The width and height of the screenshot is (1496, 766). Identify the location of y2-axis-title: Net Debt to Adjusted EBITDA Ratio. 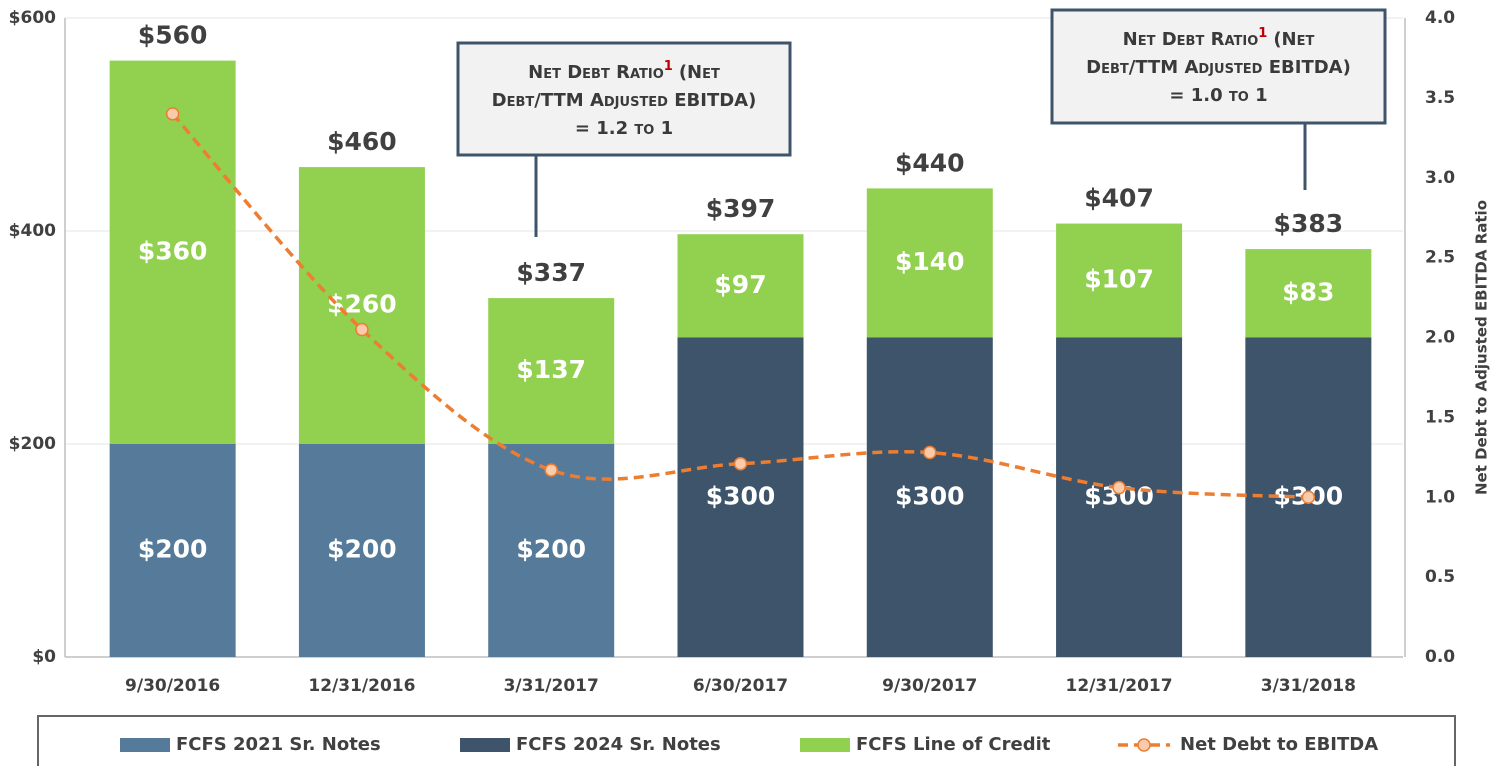
(1482, 347).